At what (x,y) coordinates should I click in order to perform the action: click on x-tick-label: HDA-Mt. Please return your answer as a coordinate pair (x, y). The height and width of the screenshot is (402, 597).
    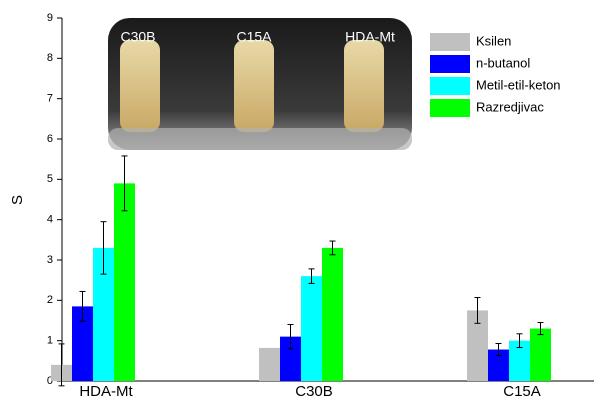
    Looking at the image, I should click on (106, 391).